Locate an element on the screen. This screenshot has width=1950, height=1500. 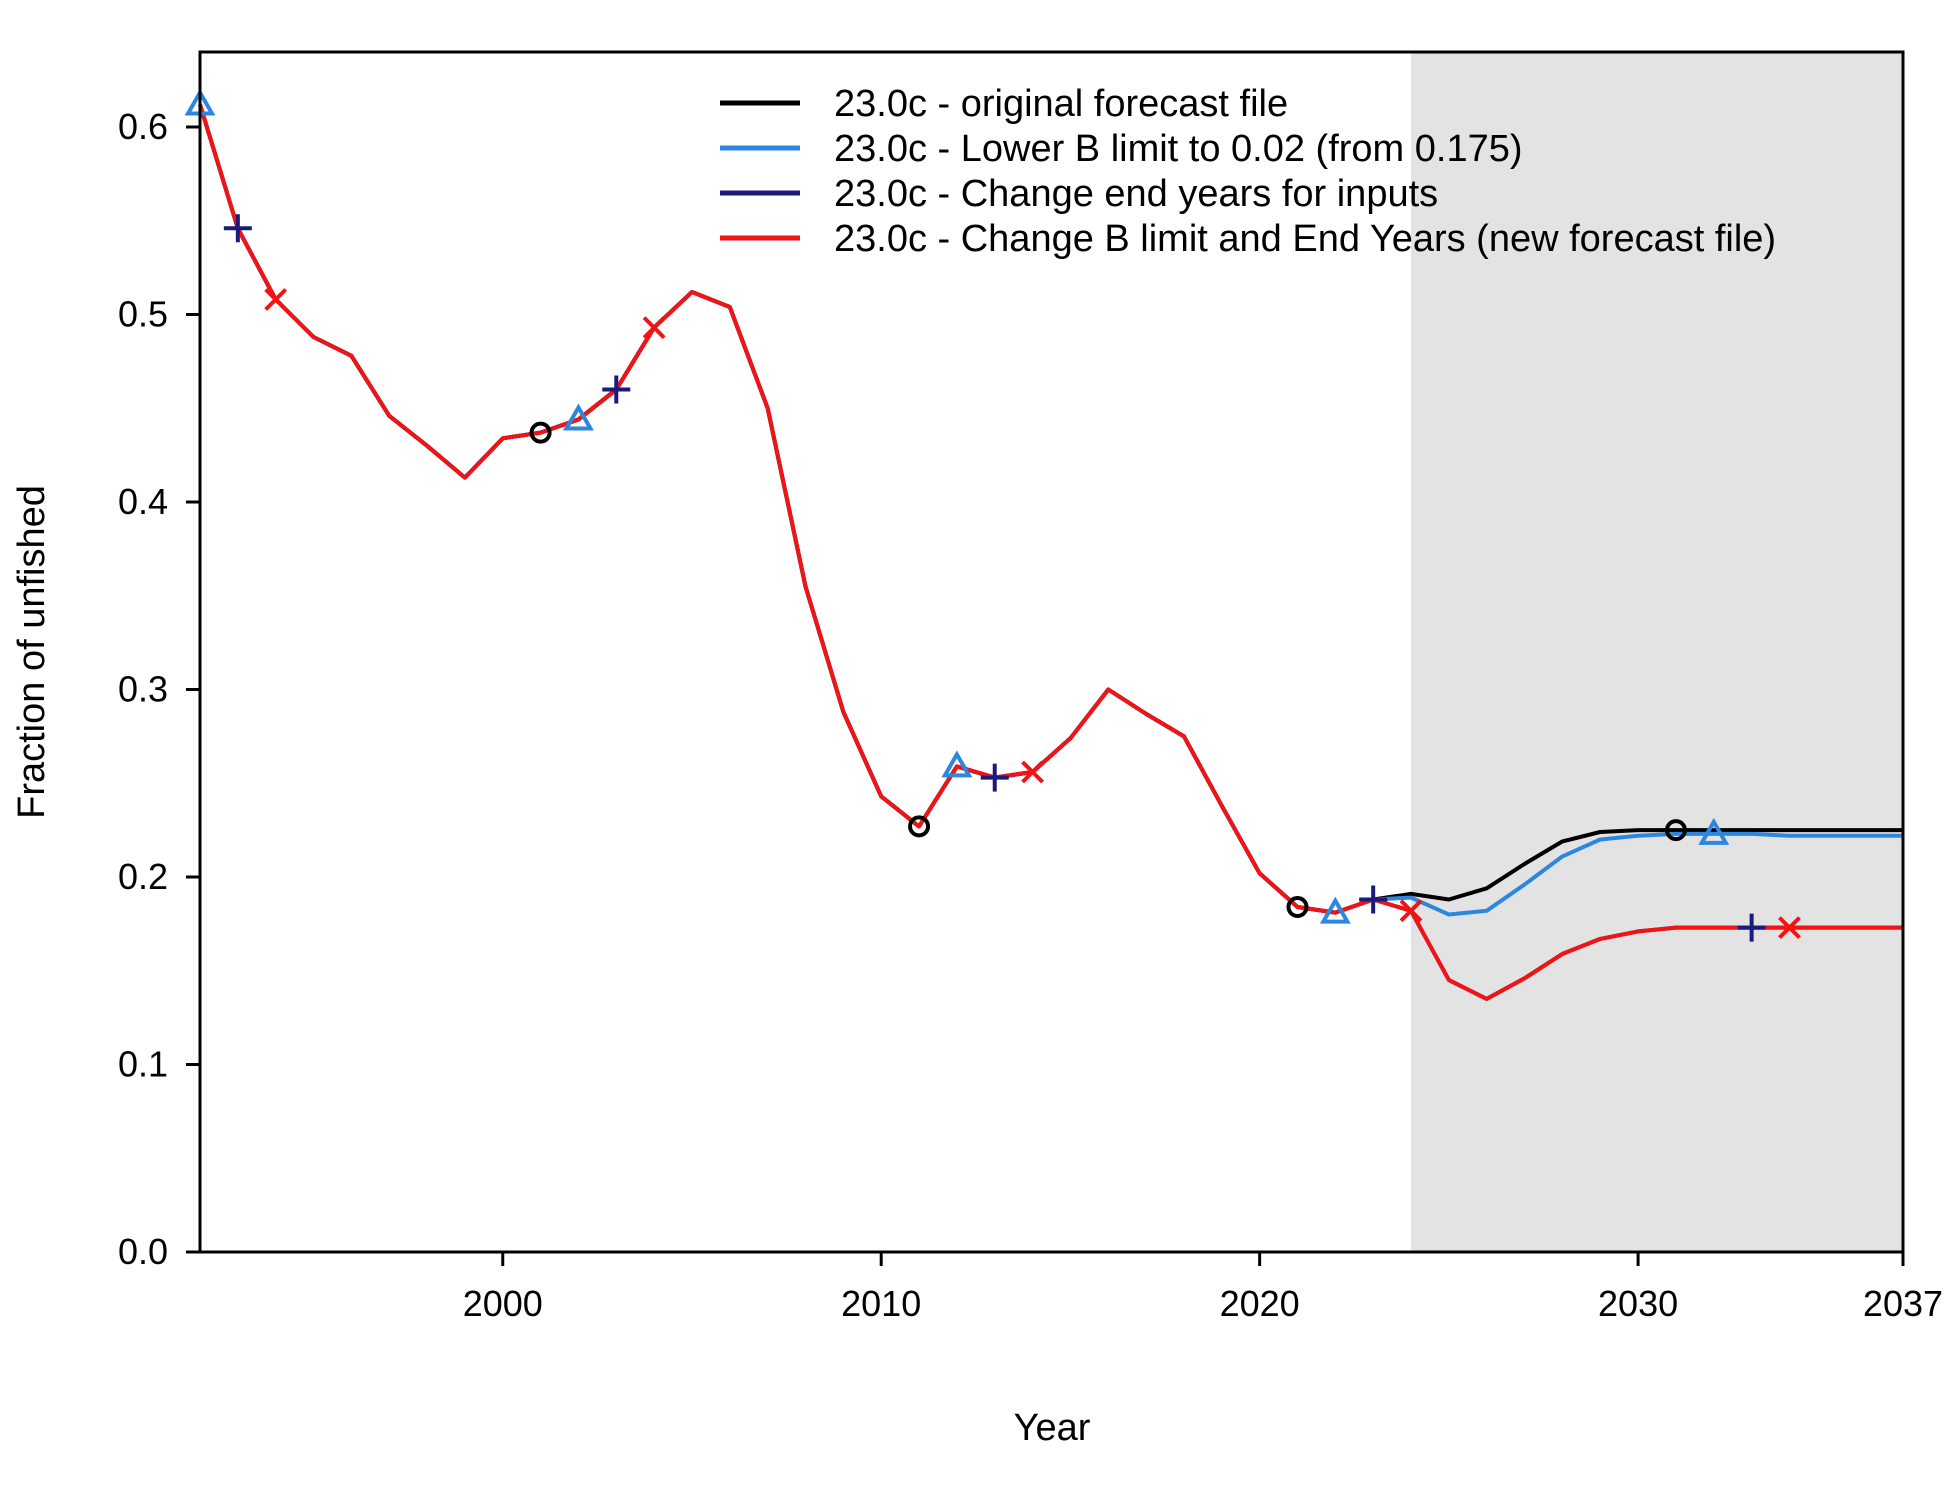
x-tick-label: 2000 is located at coordinates (503, 1303).